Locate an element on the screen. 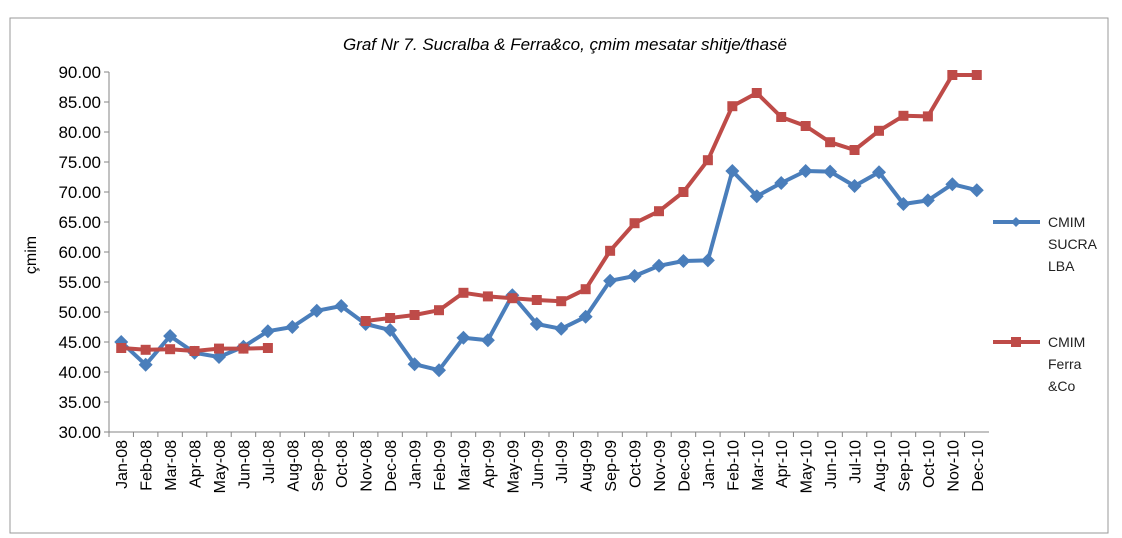 The height and width of the screenshot is (538, 1122). x-tick-label: Sep-09 is located at coordinates (611, 466).